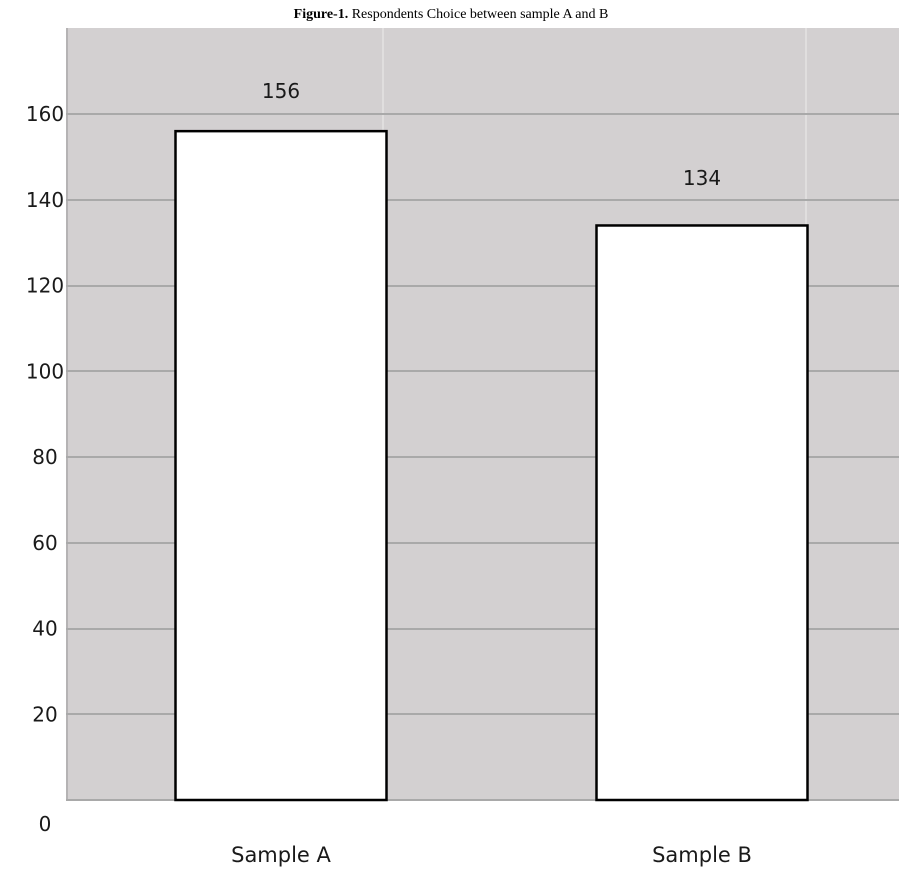 This screenshot has height=877, width=899. What do you see at coordinates (321, 14) in the screenshot?
I see `caption-prefix: Figure-1.` at bounding box center [321, 14].